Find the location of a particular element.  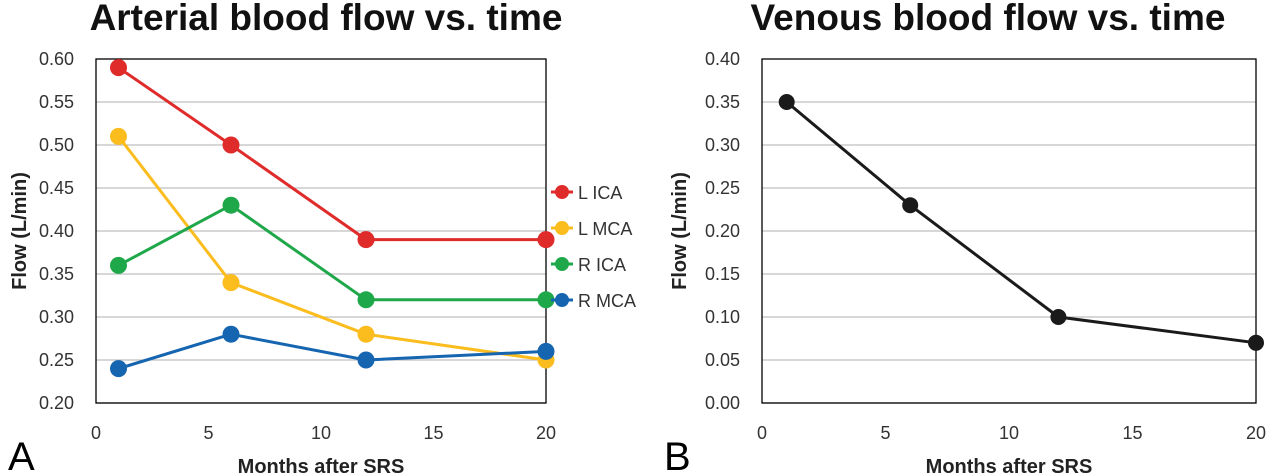

legend-label-r-mca: R MCA is located at coordinates (607, 301).